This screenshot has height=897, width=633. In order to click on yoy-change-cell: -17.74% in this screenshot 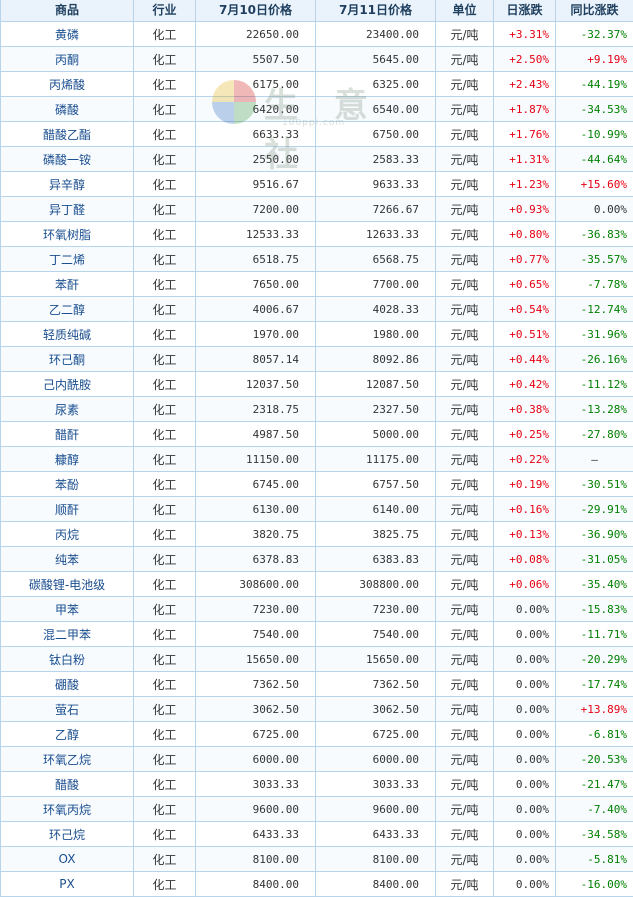, I will do `click(594, 684)`.